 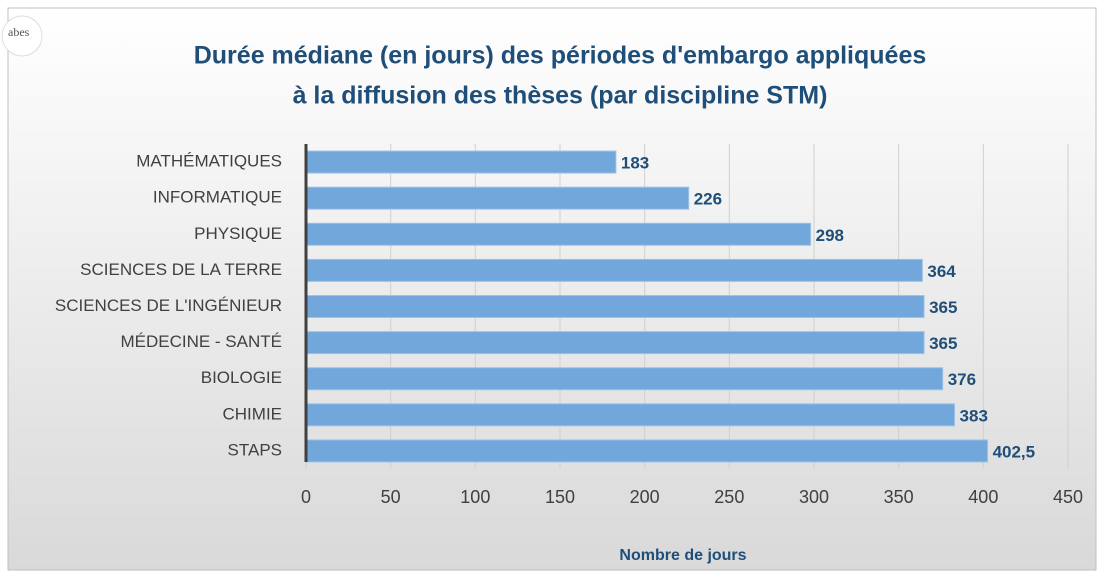 I want to click on x-tick-label: 250, so click(x=729, y=497).